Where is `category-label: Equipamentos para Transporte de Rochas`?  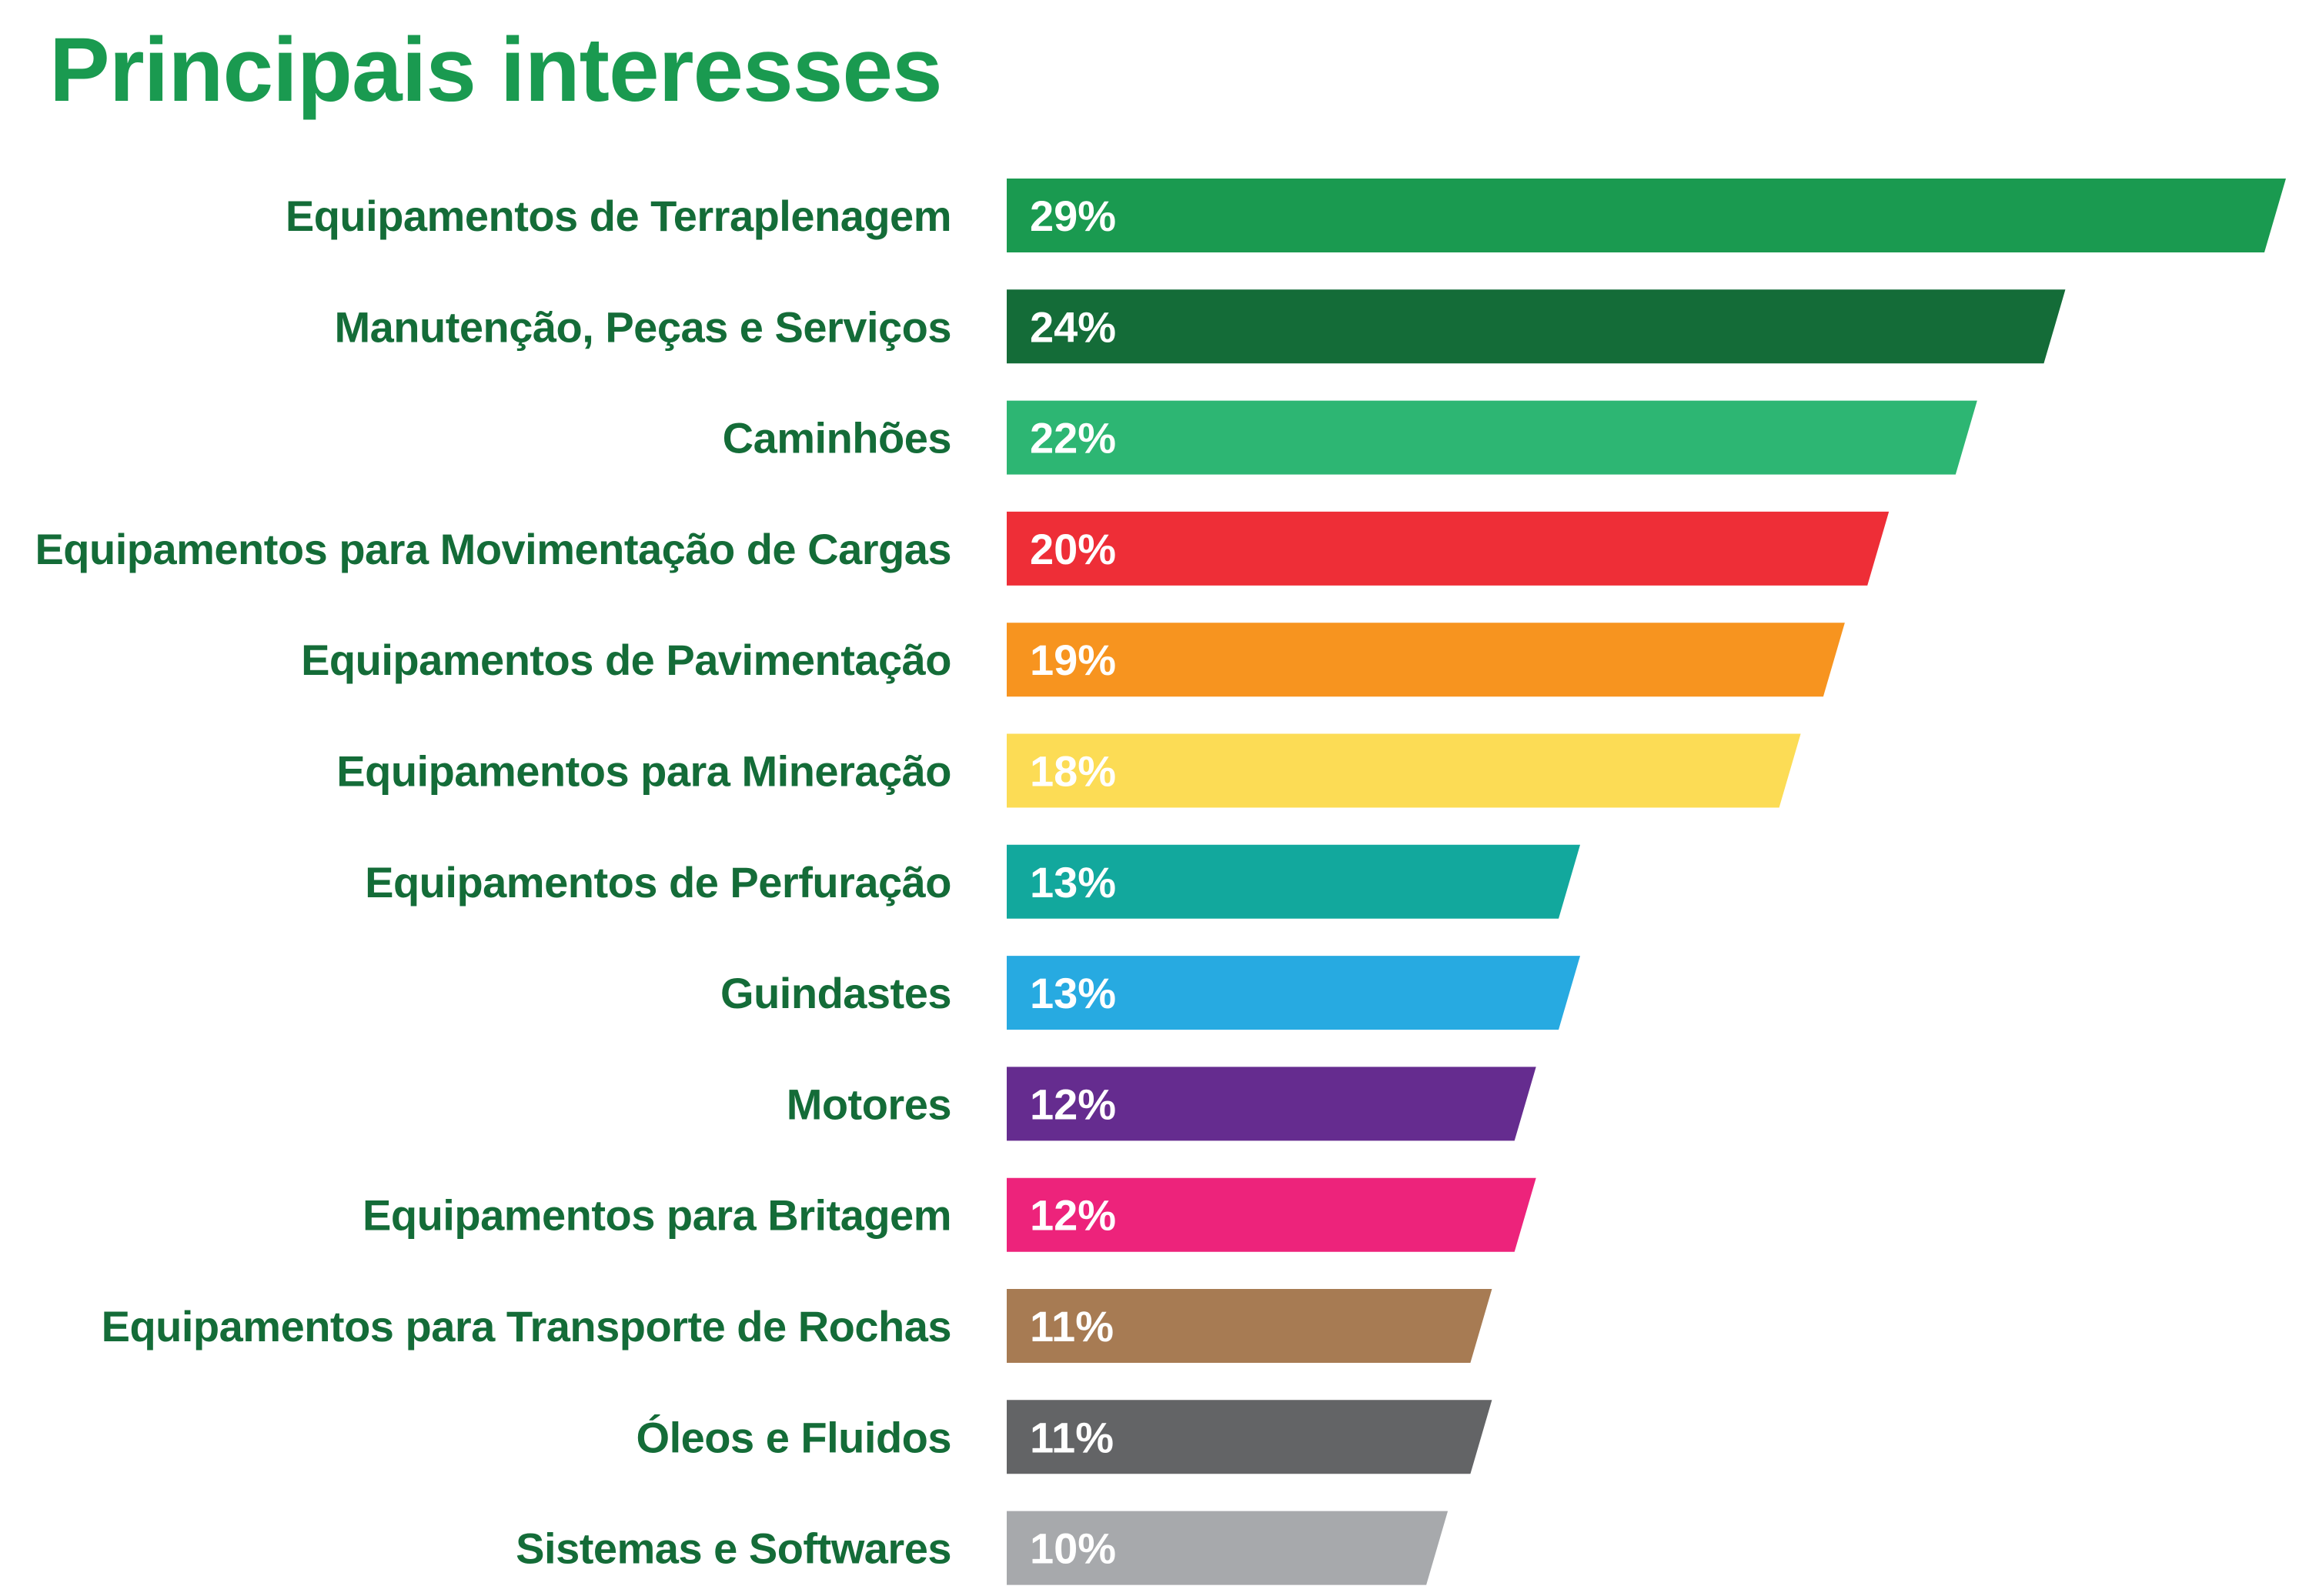 category-label: Equipamentos para Transporte de Rochas is located at coordinates (526, 1326).